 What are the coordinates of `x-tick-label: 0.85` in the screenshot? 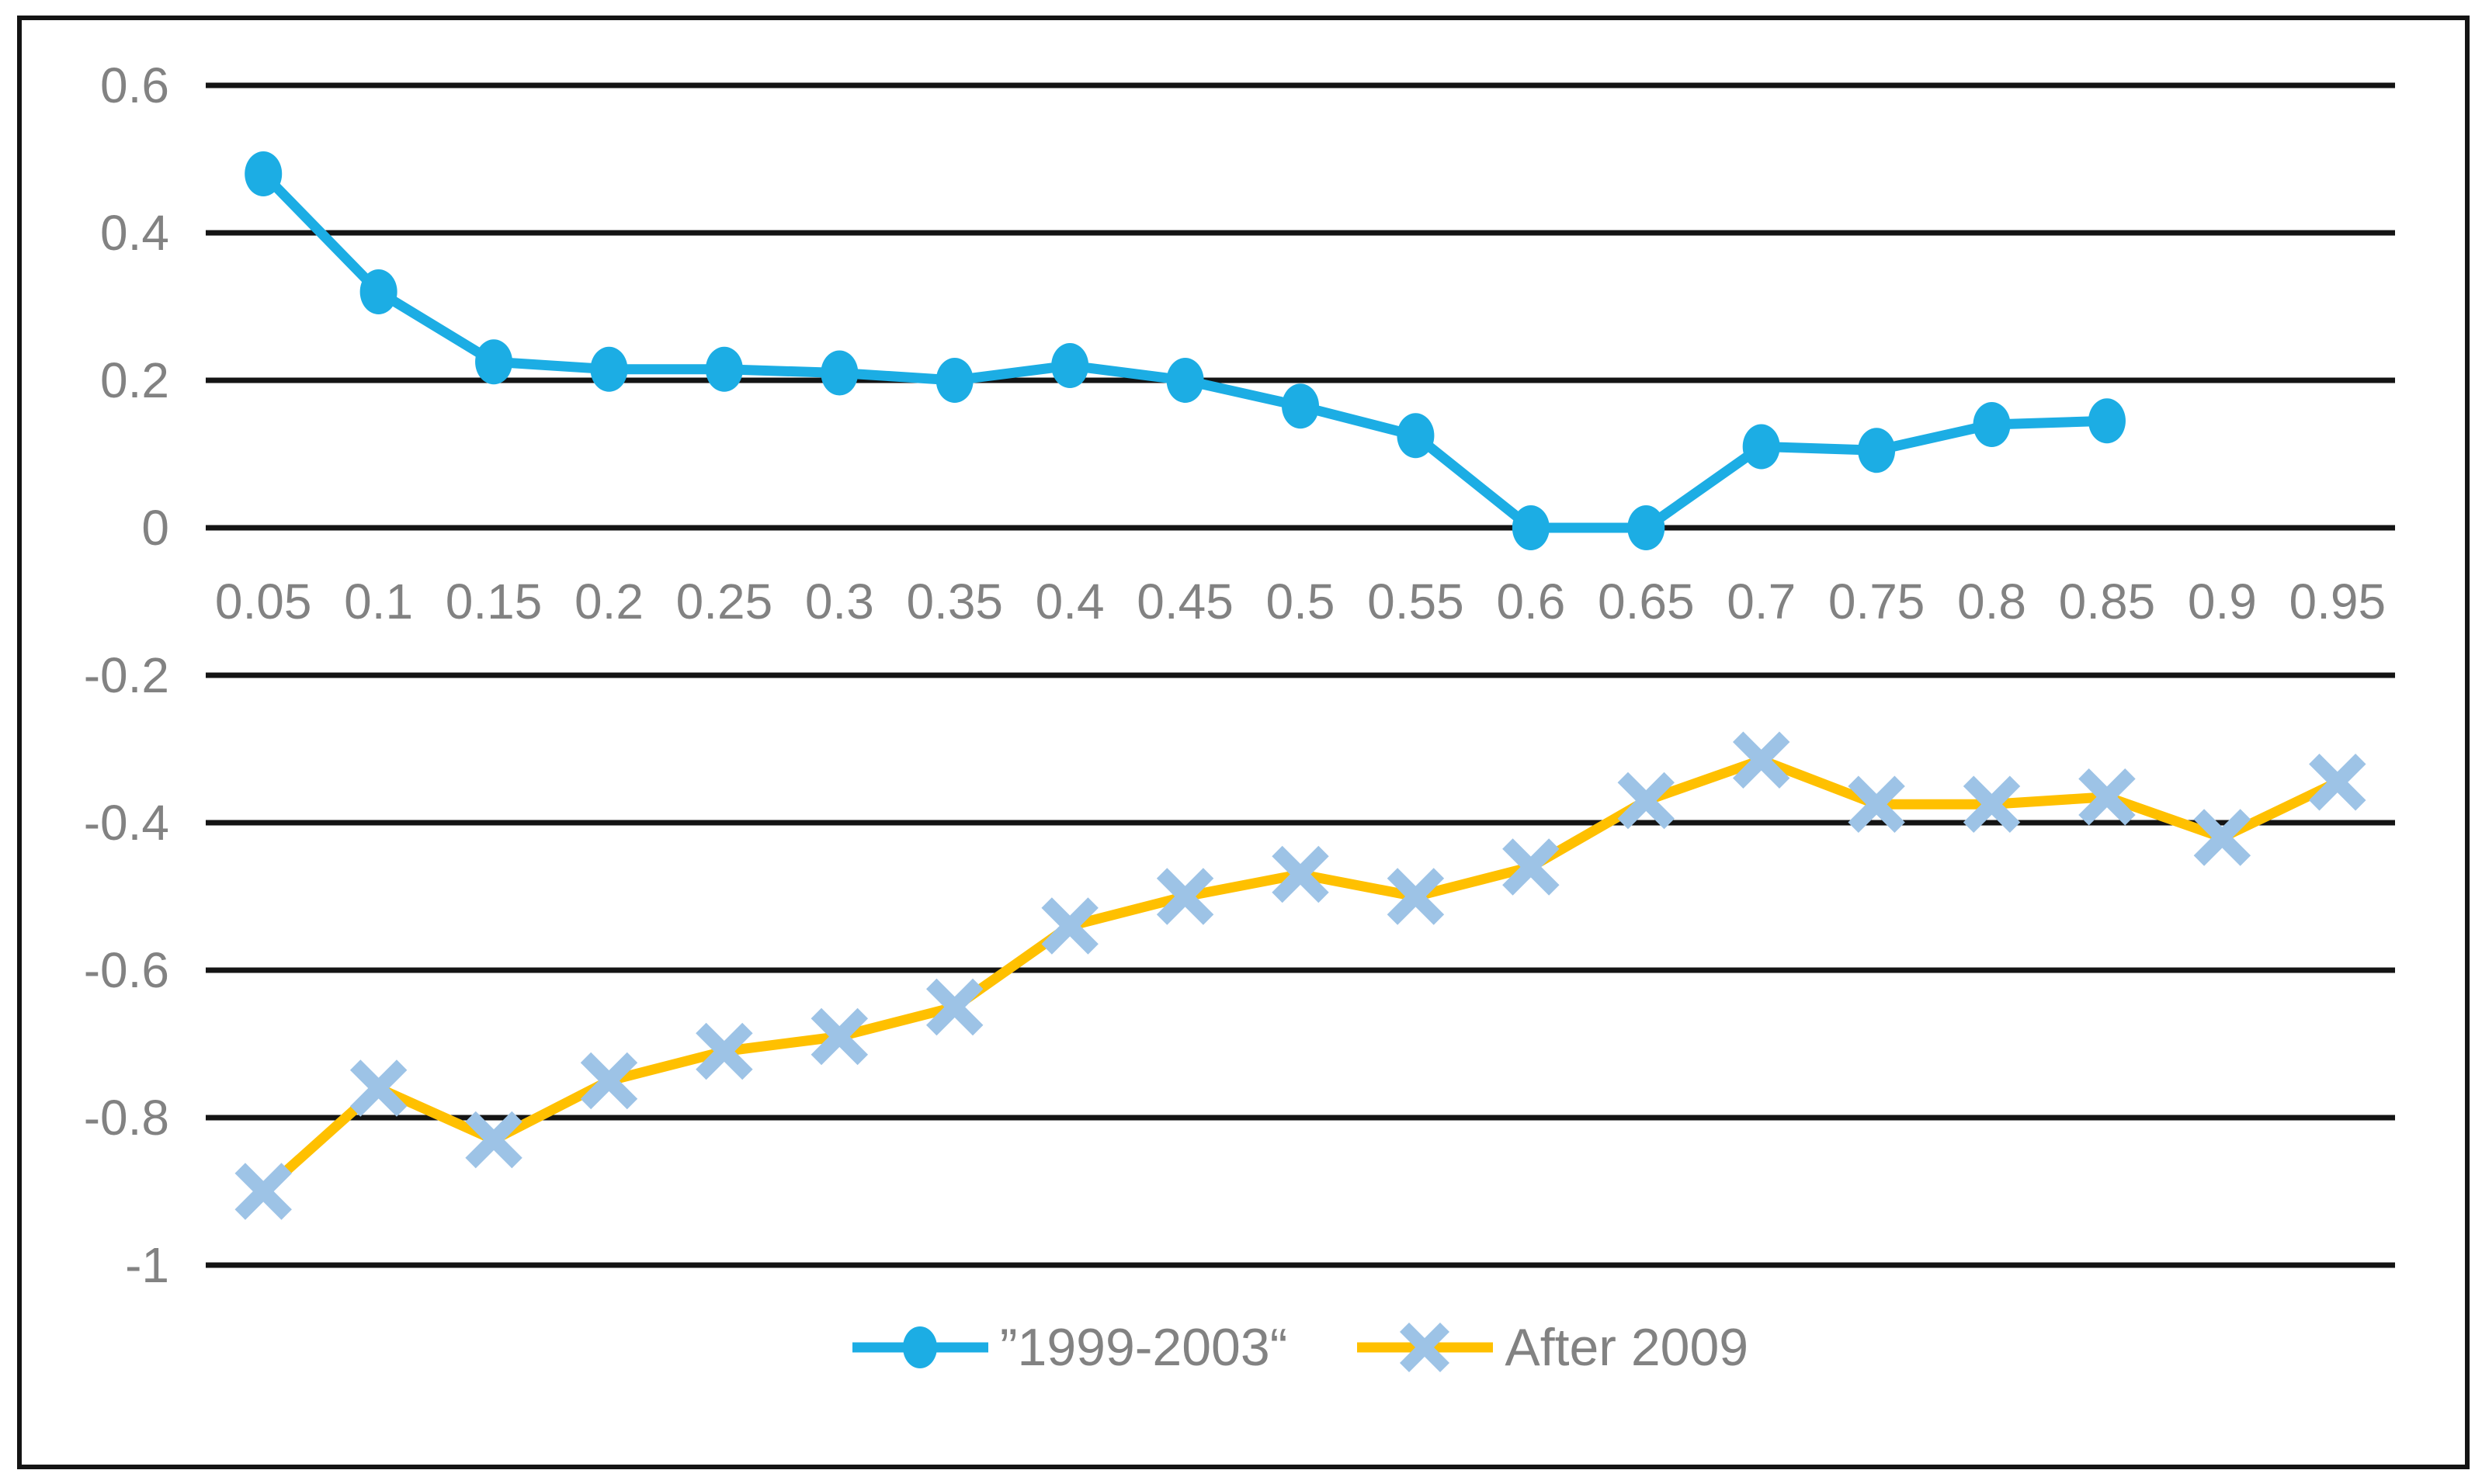 It's located at (2107, 602).